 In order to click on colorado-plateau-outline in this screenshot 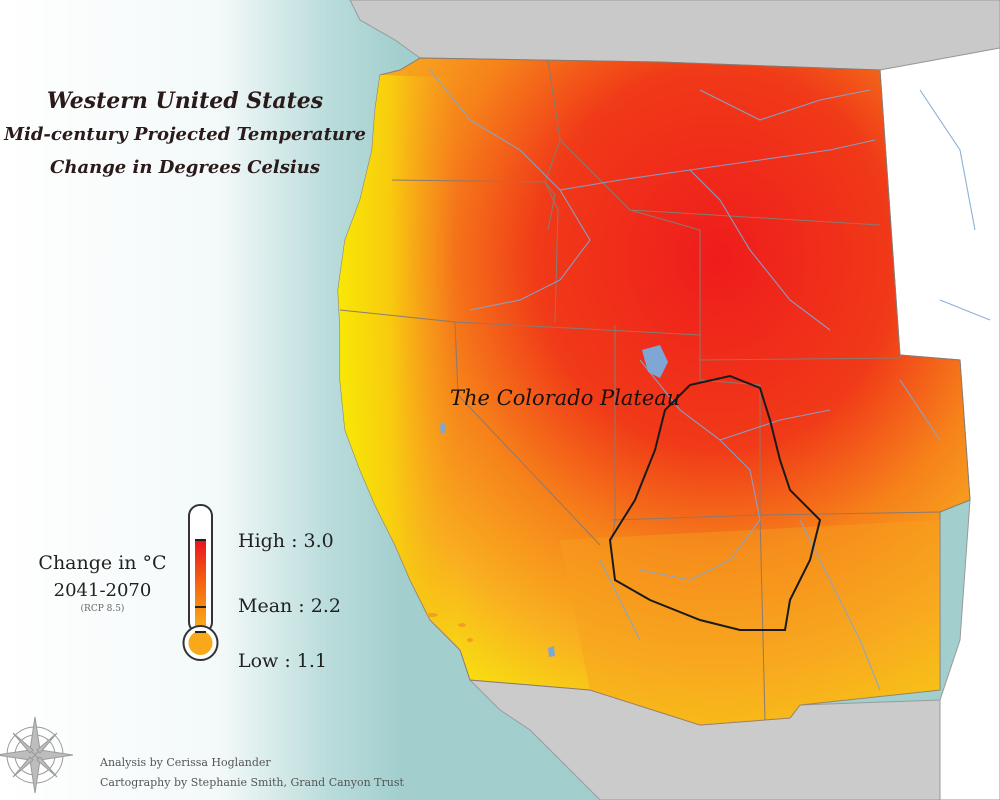, I will do `click(715, 502)`.